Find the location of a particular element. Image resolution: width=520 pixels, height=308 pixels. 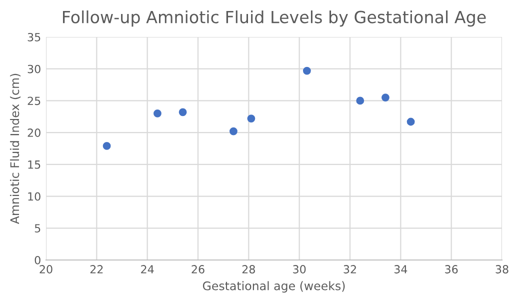

y-tick-label: 20 is located at coordinates (34, 132).